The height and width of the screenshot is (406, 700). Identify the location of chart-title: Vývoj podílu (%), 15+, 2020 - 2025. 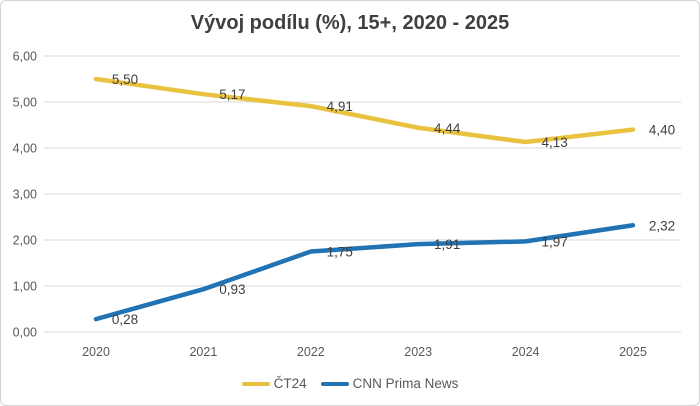
(350, 23).